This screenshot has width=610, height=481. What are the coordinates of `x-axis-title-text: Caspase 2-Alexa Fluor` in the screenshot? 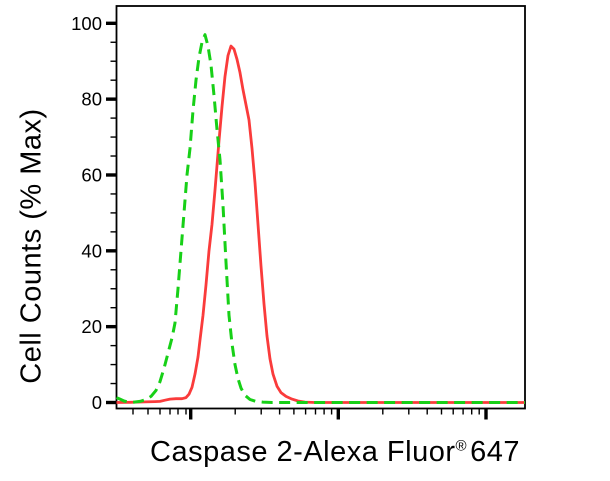 It's located at (303, 452).